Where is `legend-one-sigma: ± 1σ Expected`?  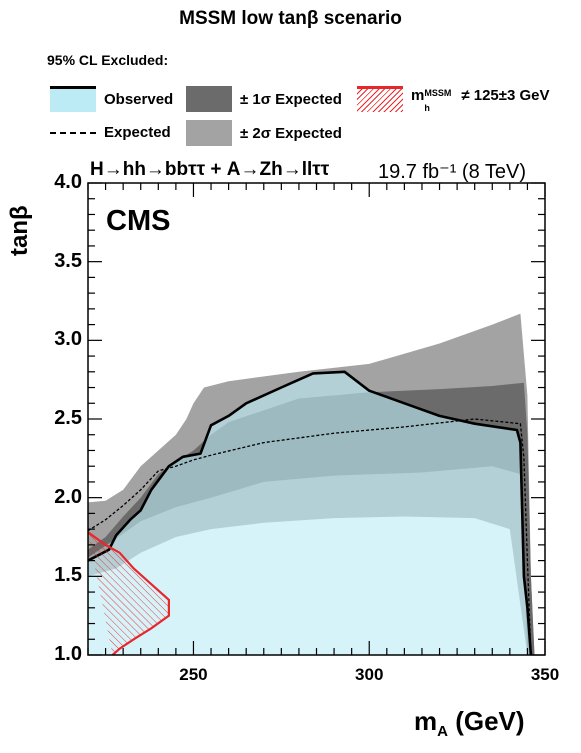 legend-one-sigma: ± 1σ Expected is located at coordinates (264, 99).